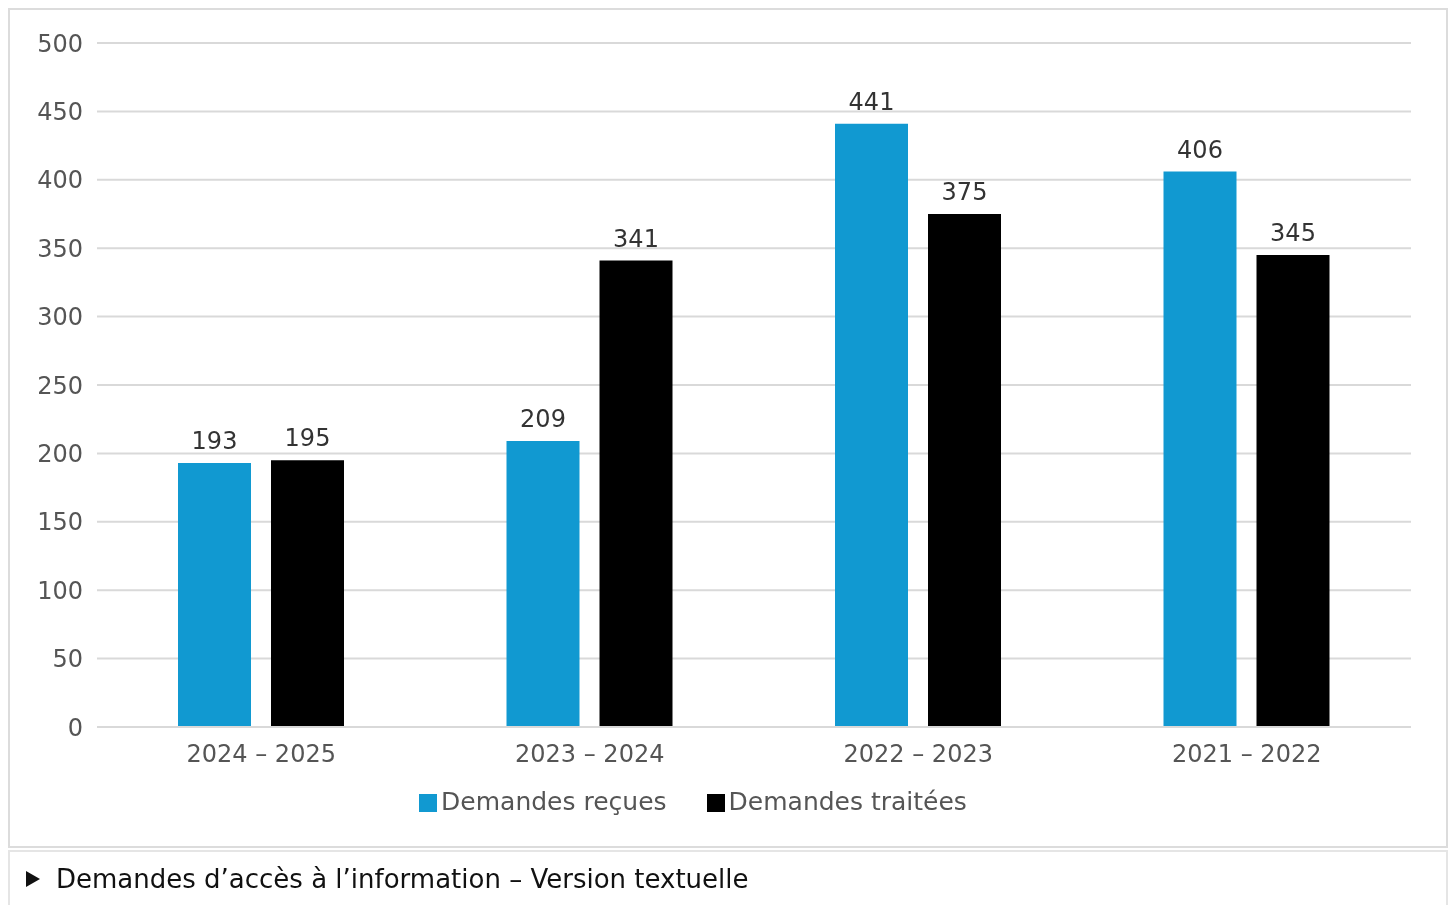 This screenshot has height=905, width=1452. What do you see at coordinates (402, 879) in the screenshot?
I see `text: Demandes d’accès à l’information – Version textuelle` at bounding box center [402, 879].